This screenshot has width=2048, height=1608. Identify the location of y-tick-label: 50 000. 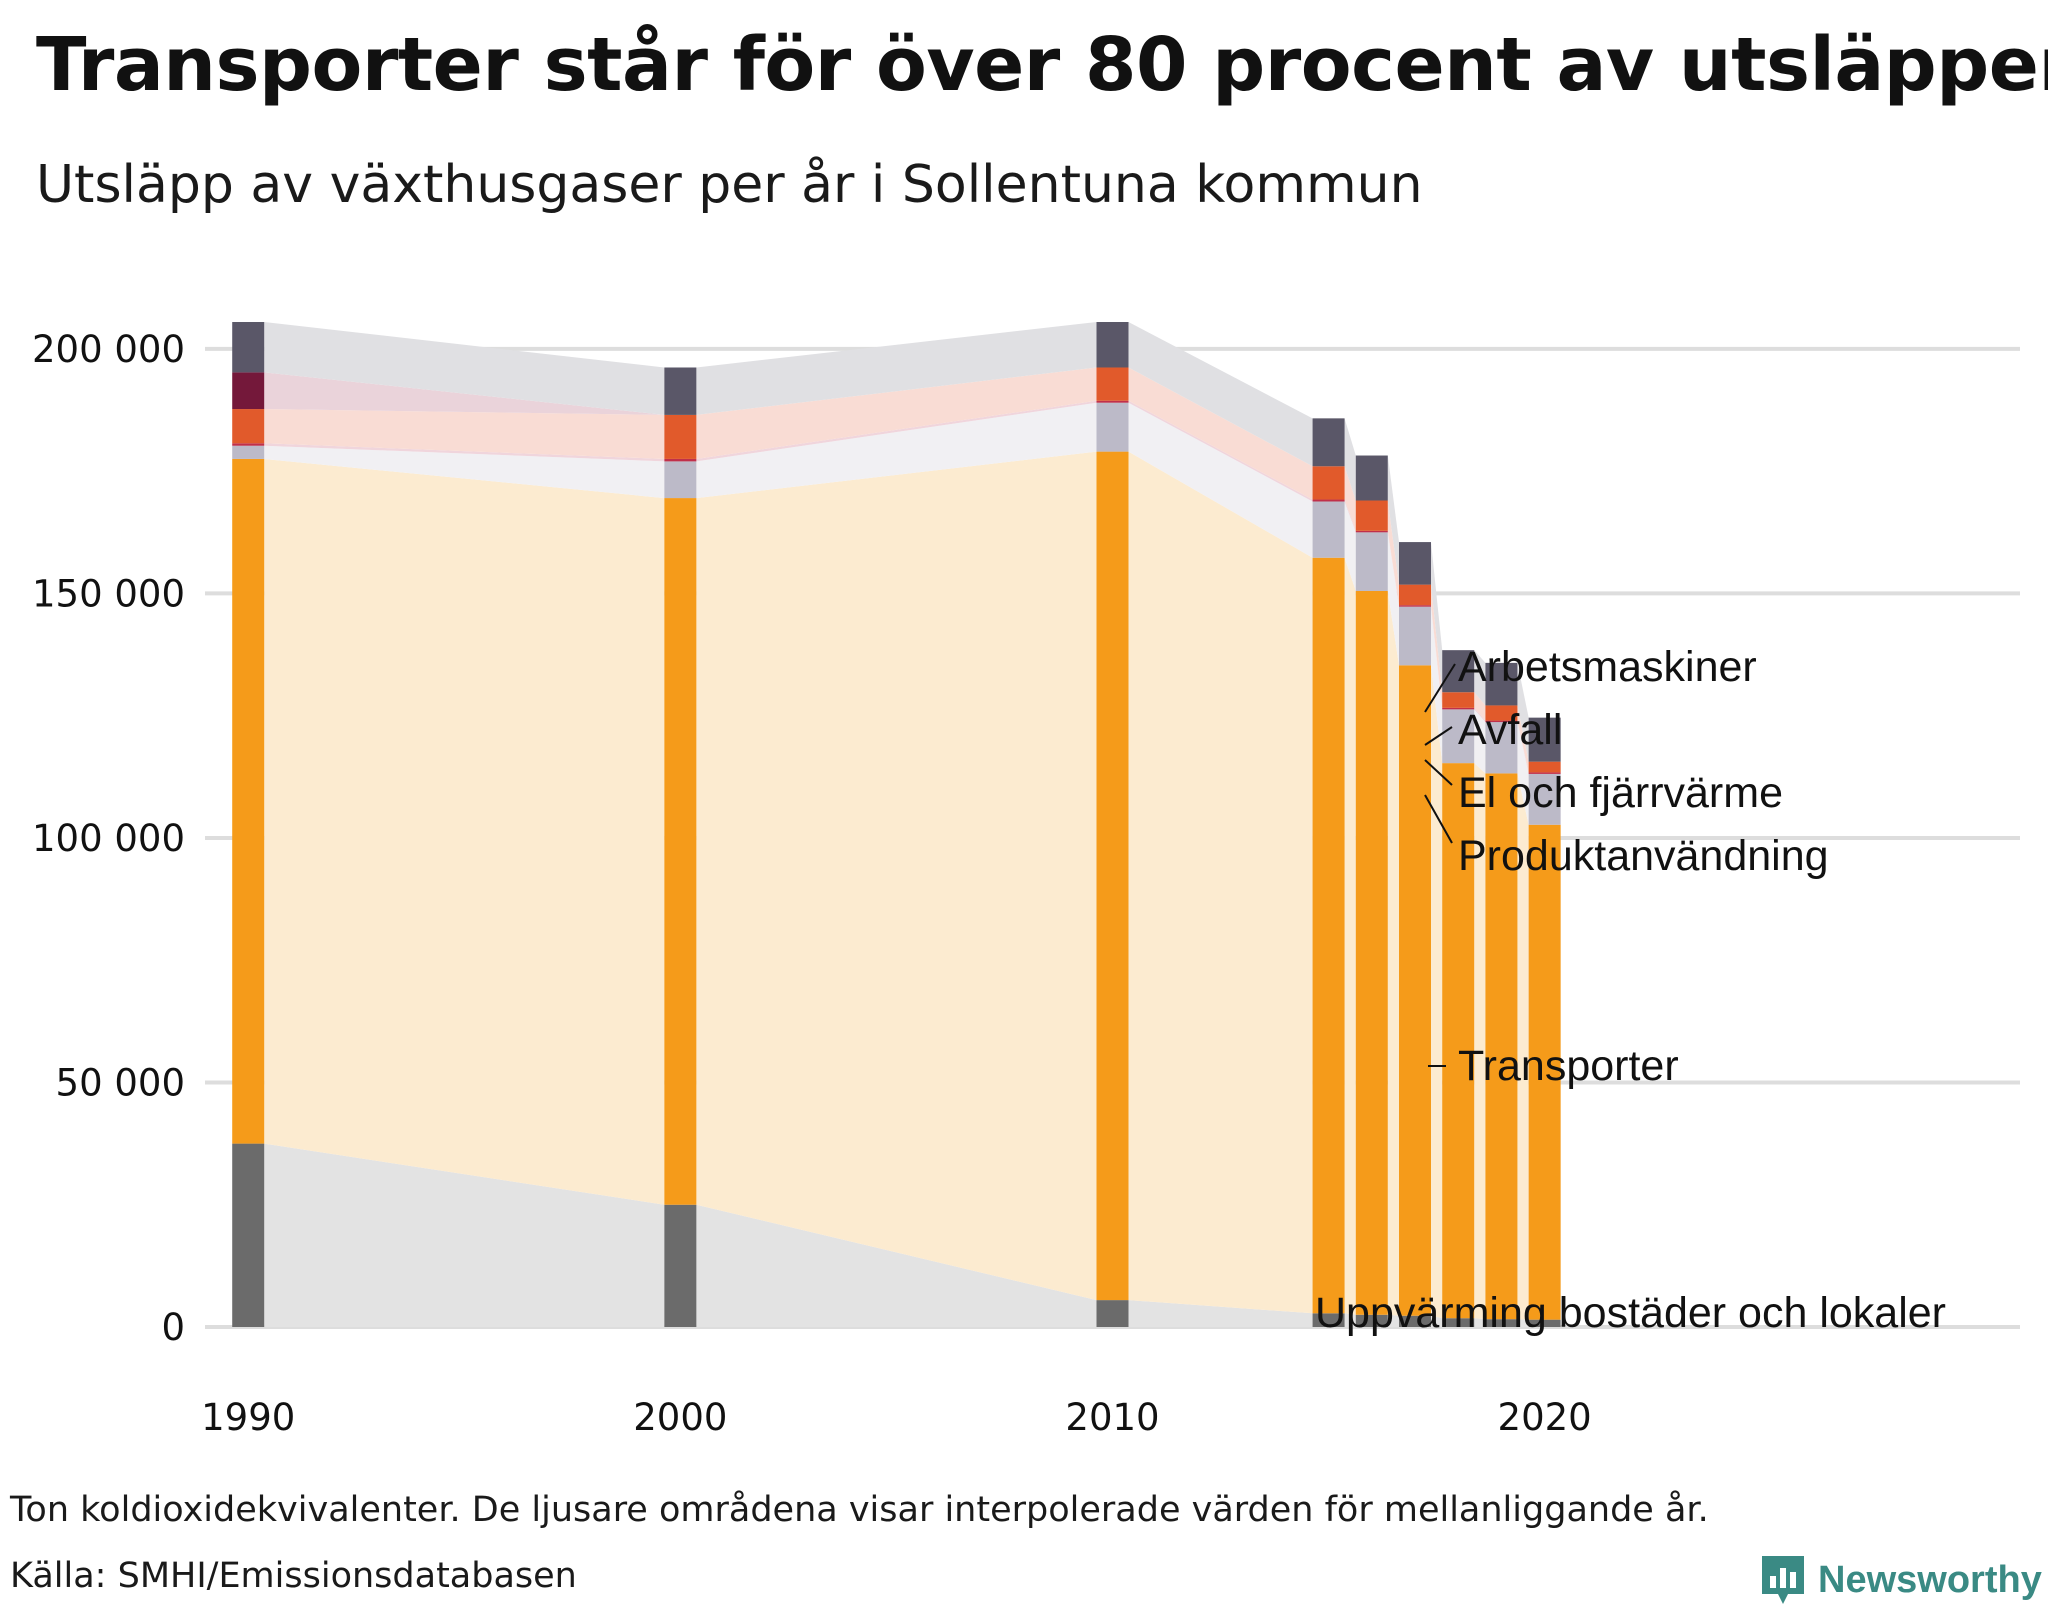
(120, 1082).